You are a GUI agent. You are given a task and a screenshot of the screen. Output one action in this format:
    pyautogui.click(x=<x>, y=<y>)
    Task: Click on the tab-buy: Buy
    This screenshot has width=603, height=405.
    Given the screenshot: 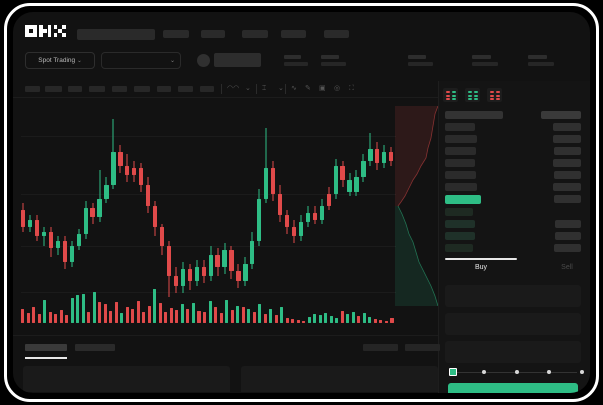 What is the action you would take?
    pyautogui.click(x=481, y=267)
    